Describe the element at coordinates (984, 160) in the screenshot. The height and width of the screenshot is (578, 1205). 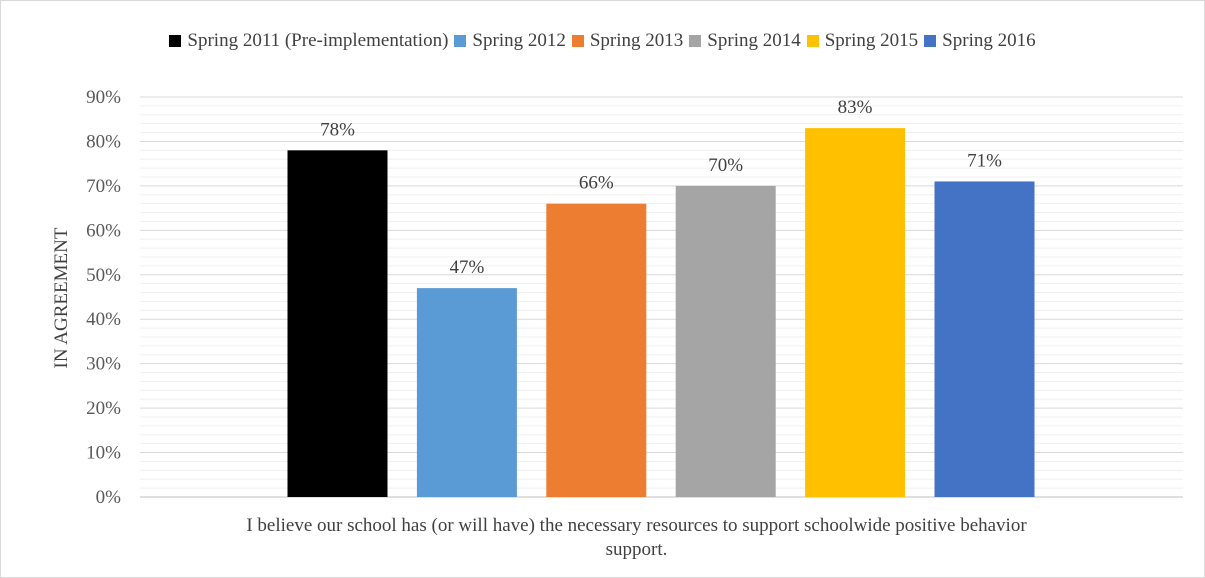
I see `data-label-spring-2016: 71%` at that location.